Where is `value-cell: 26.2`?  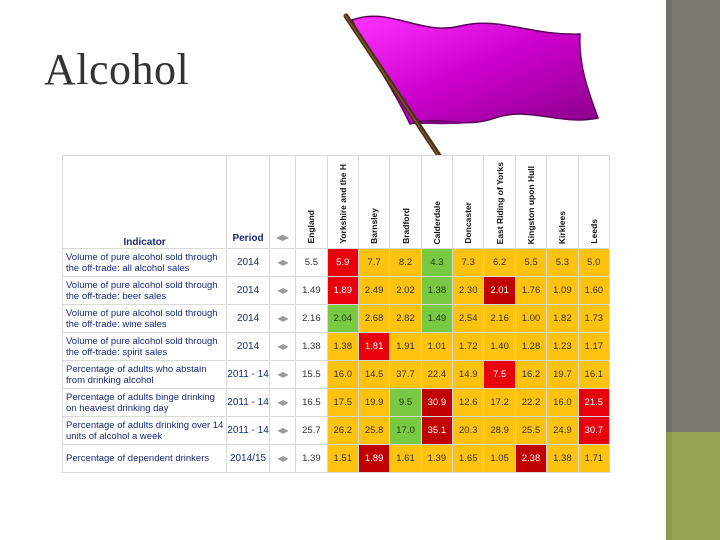
value-cell: 26.2 is located at coordinates (342, 430).